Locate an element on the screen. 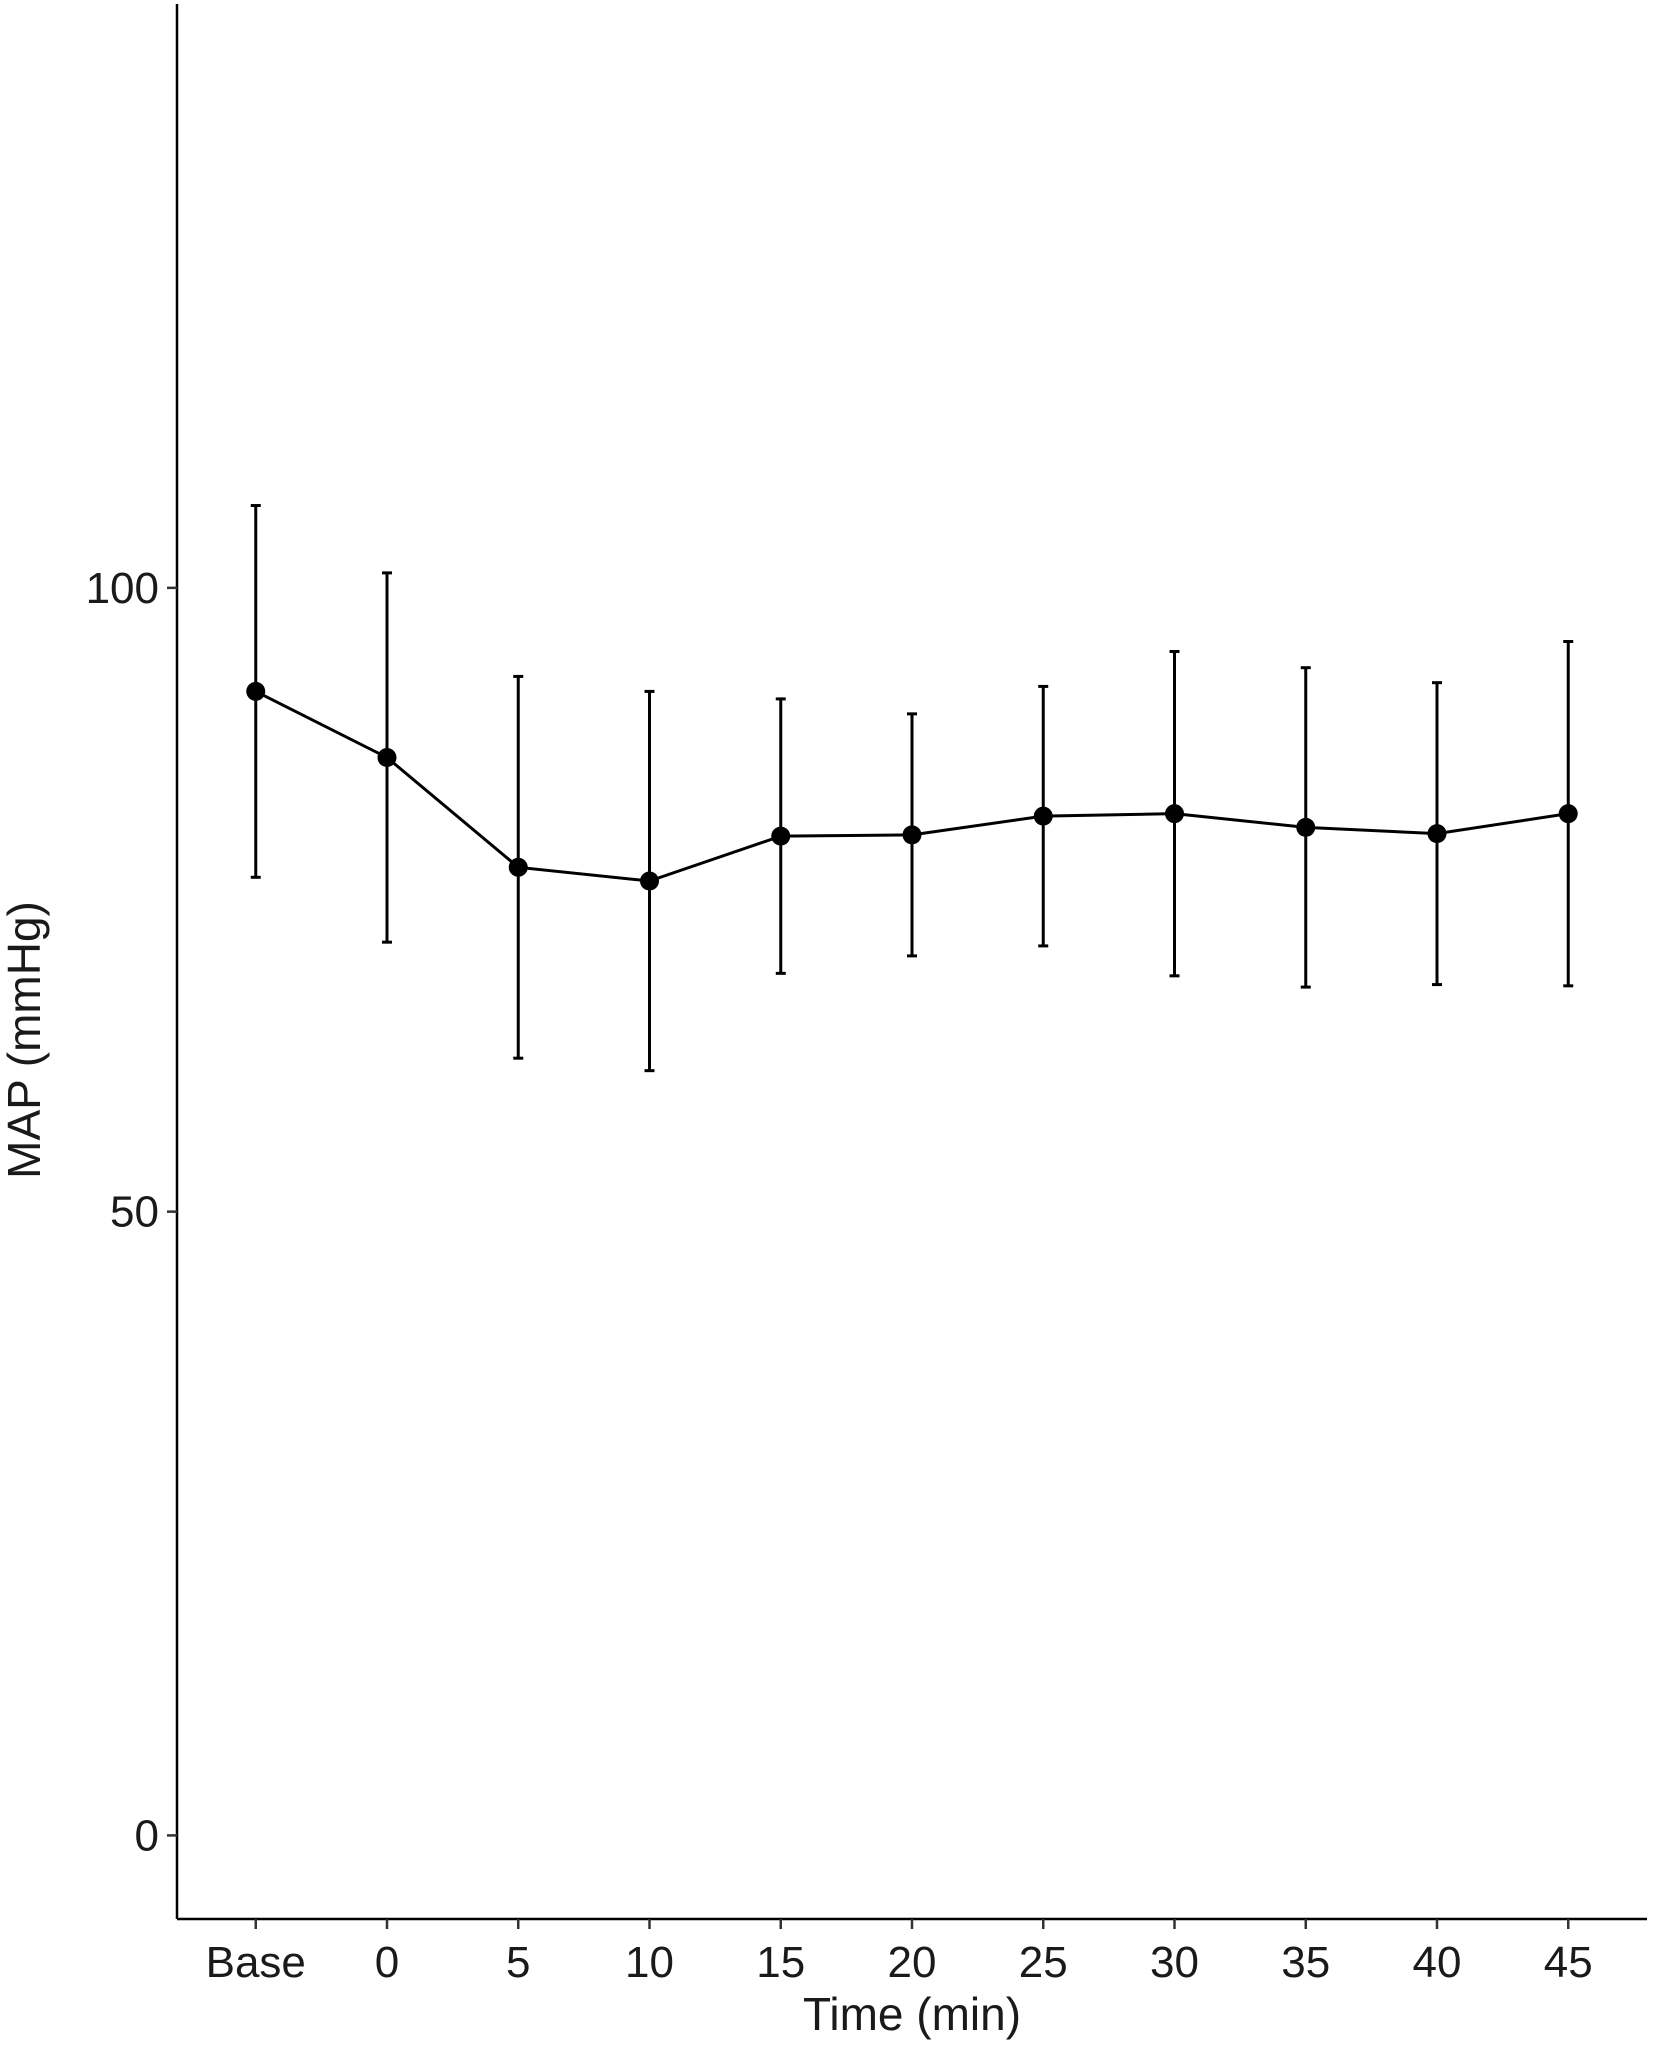 The width and height of the screenshot is (1654, 2058). y-tick-label: 0 is located at coordinates (147, 1835).